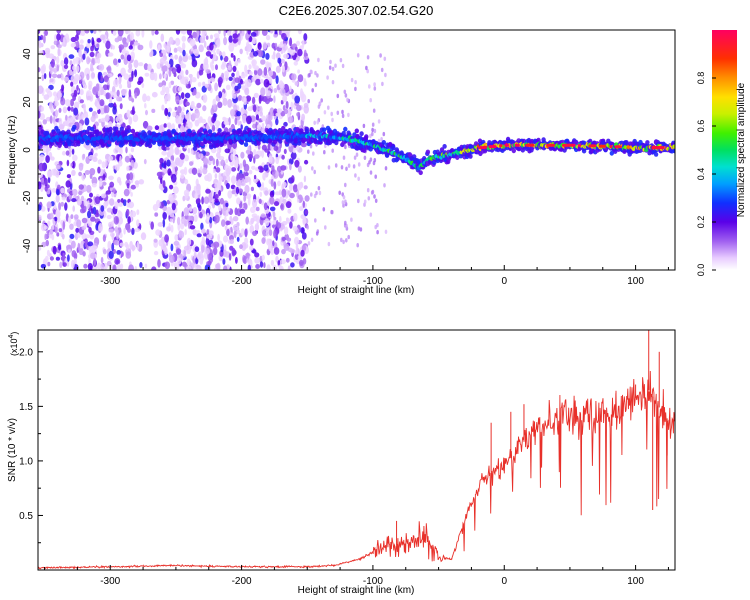 This screenshot has height=600, width=750. Describe the element at coordinates (242, 581) in the screenshot. I see `snr-x-tick-label: -200` at that location.